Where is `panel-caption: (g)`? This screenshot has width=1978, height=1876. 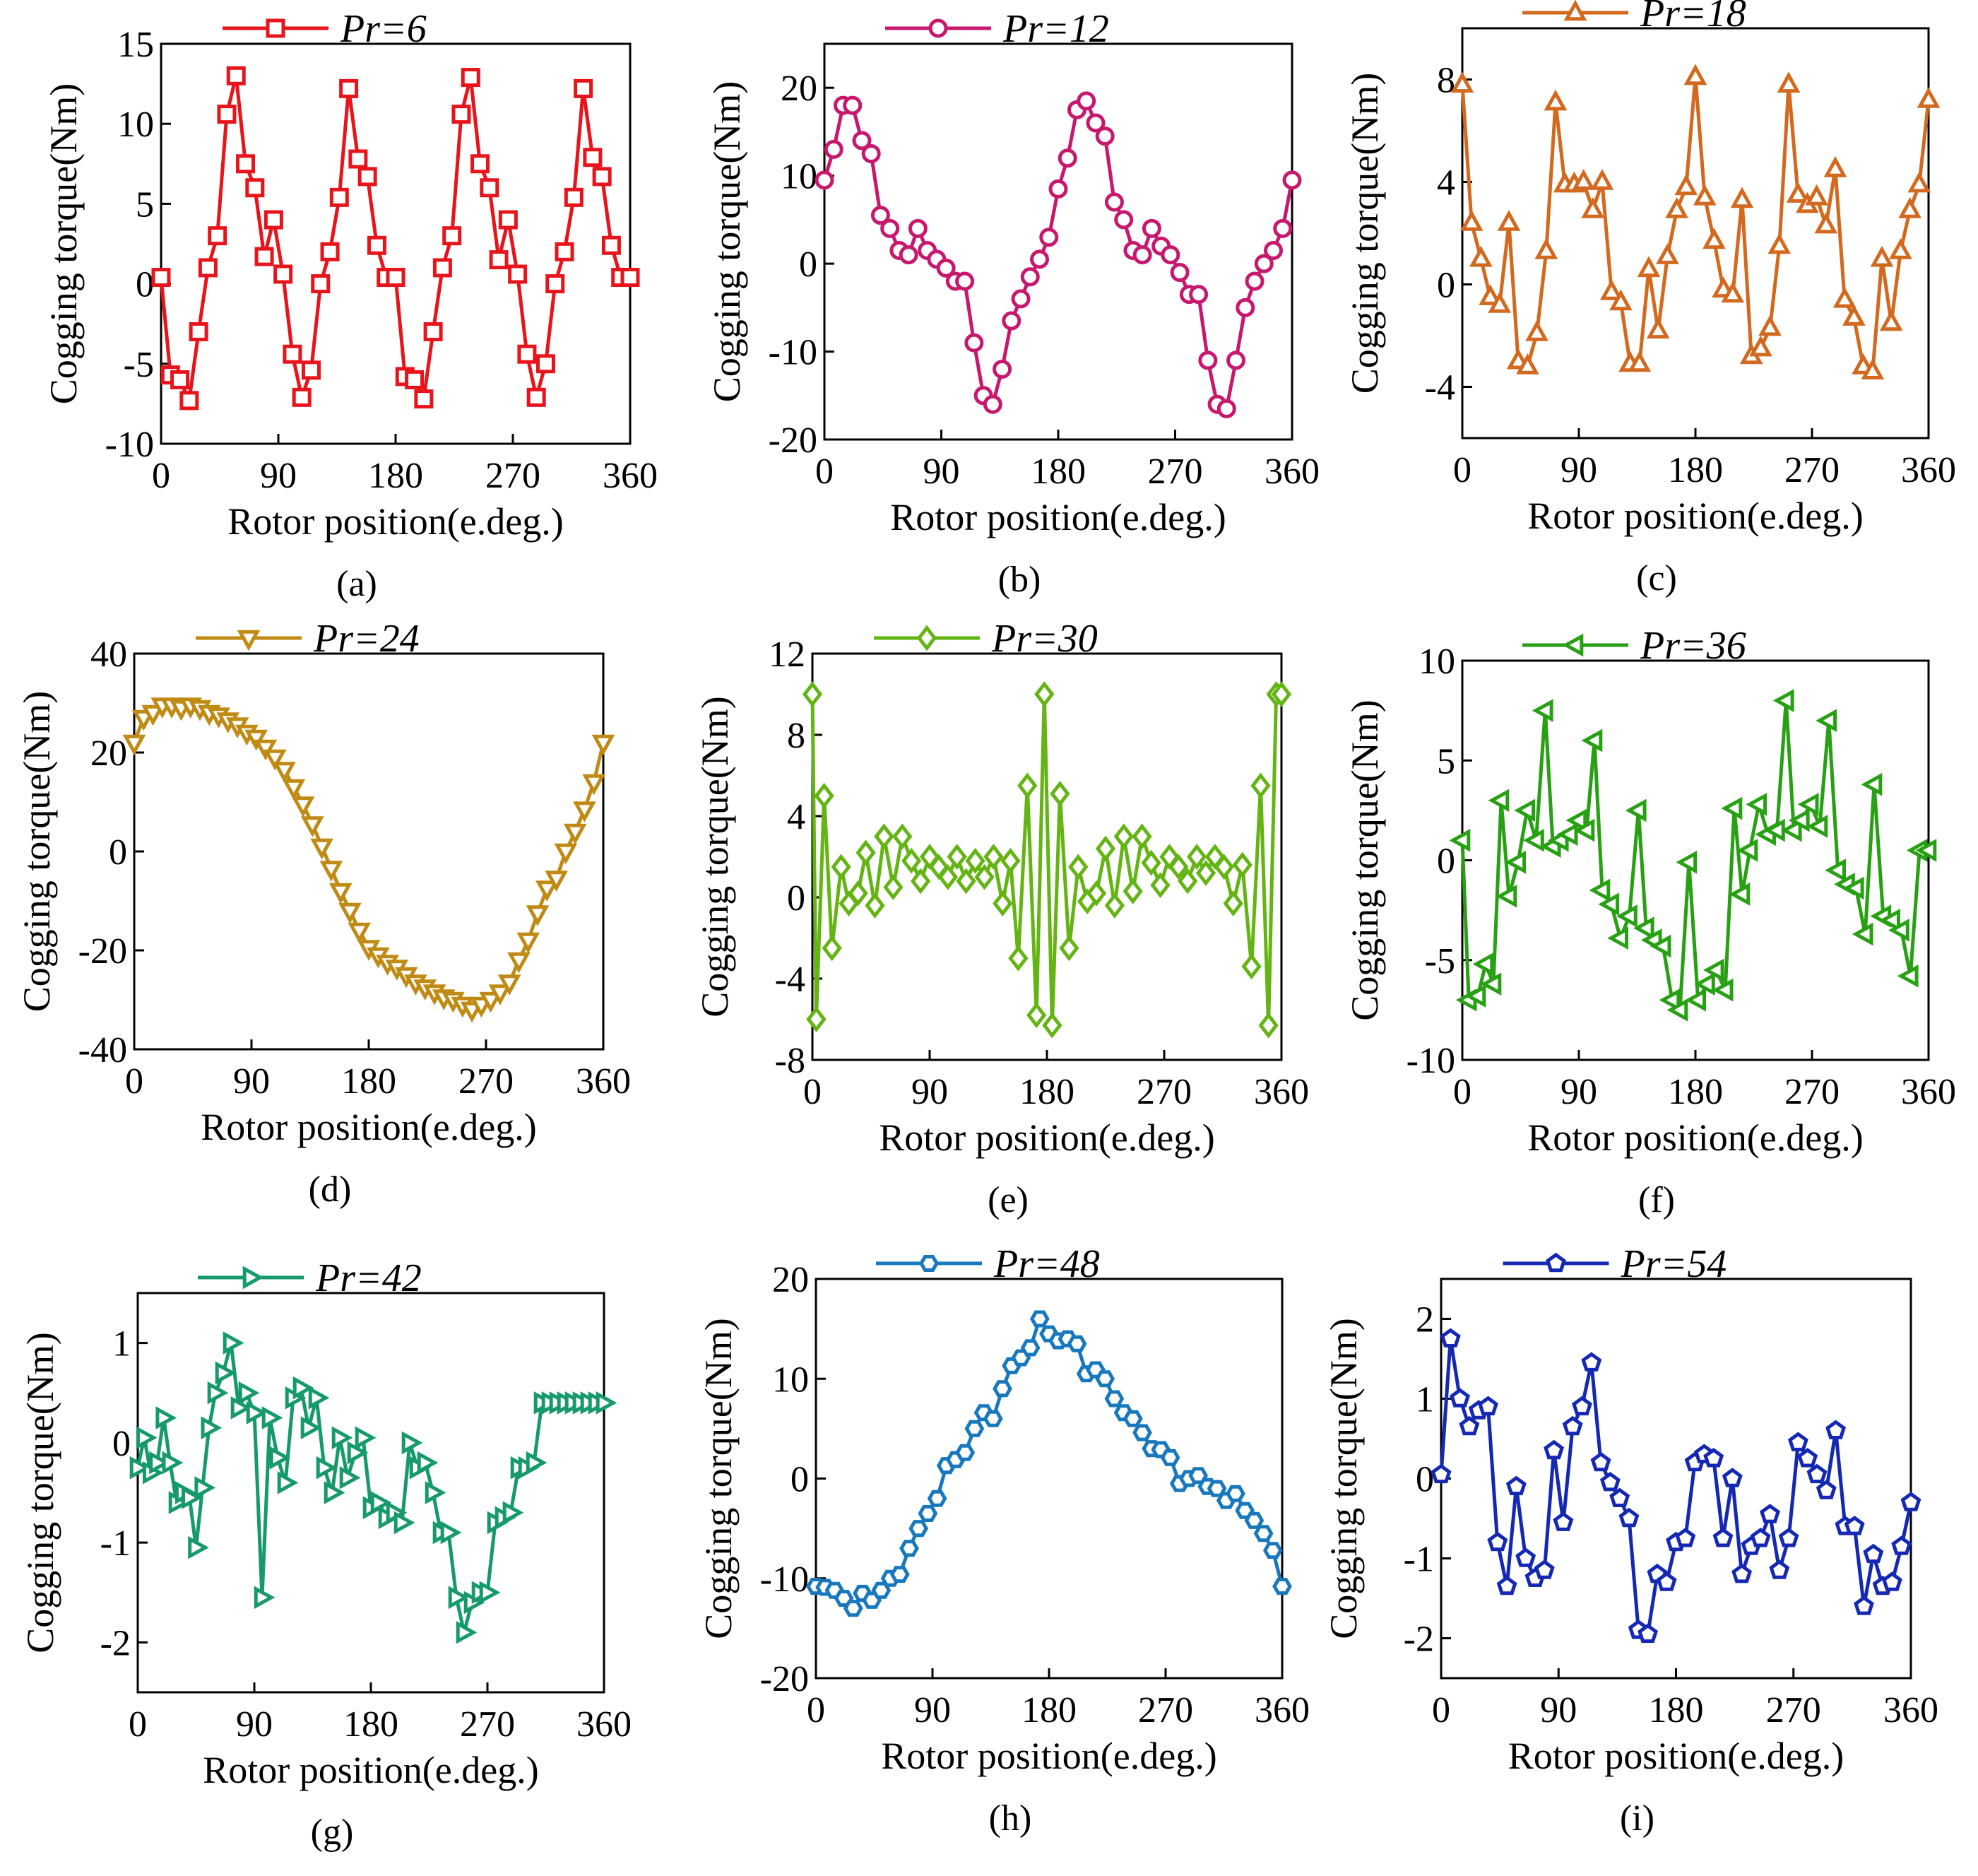
panel-caption: (g) is located at coordinates (332, 1832).